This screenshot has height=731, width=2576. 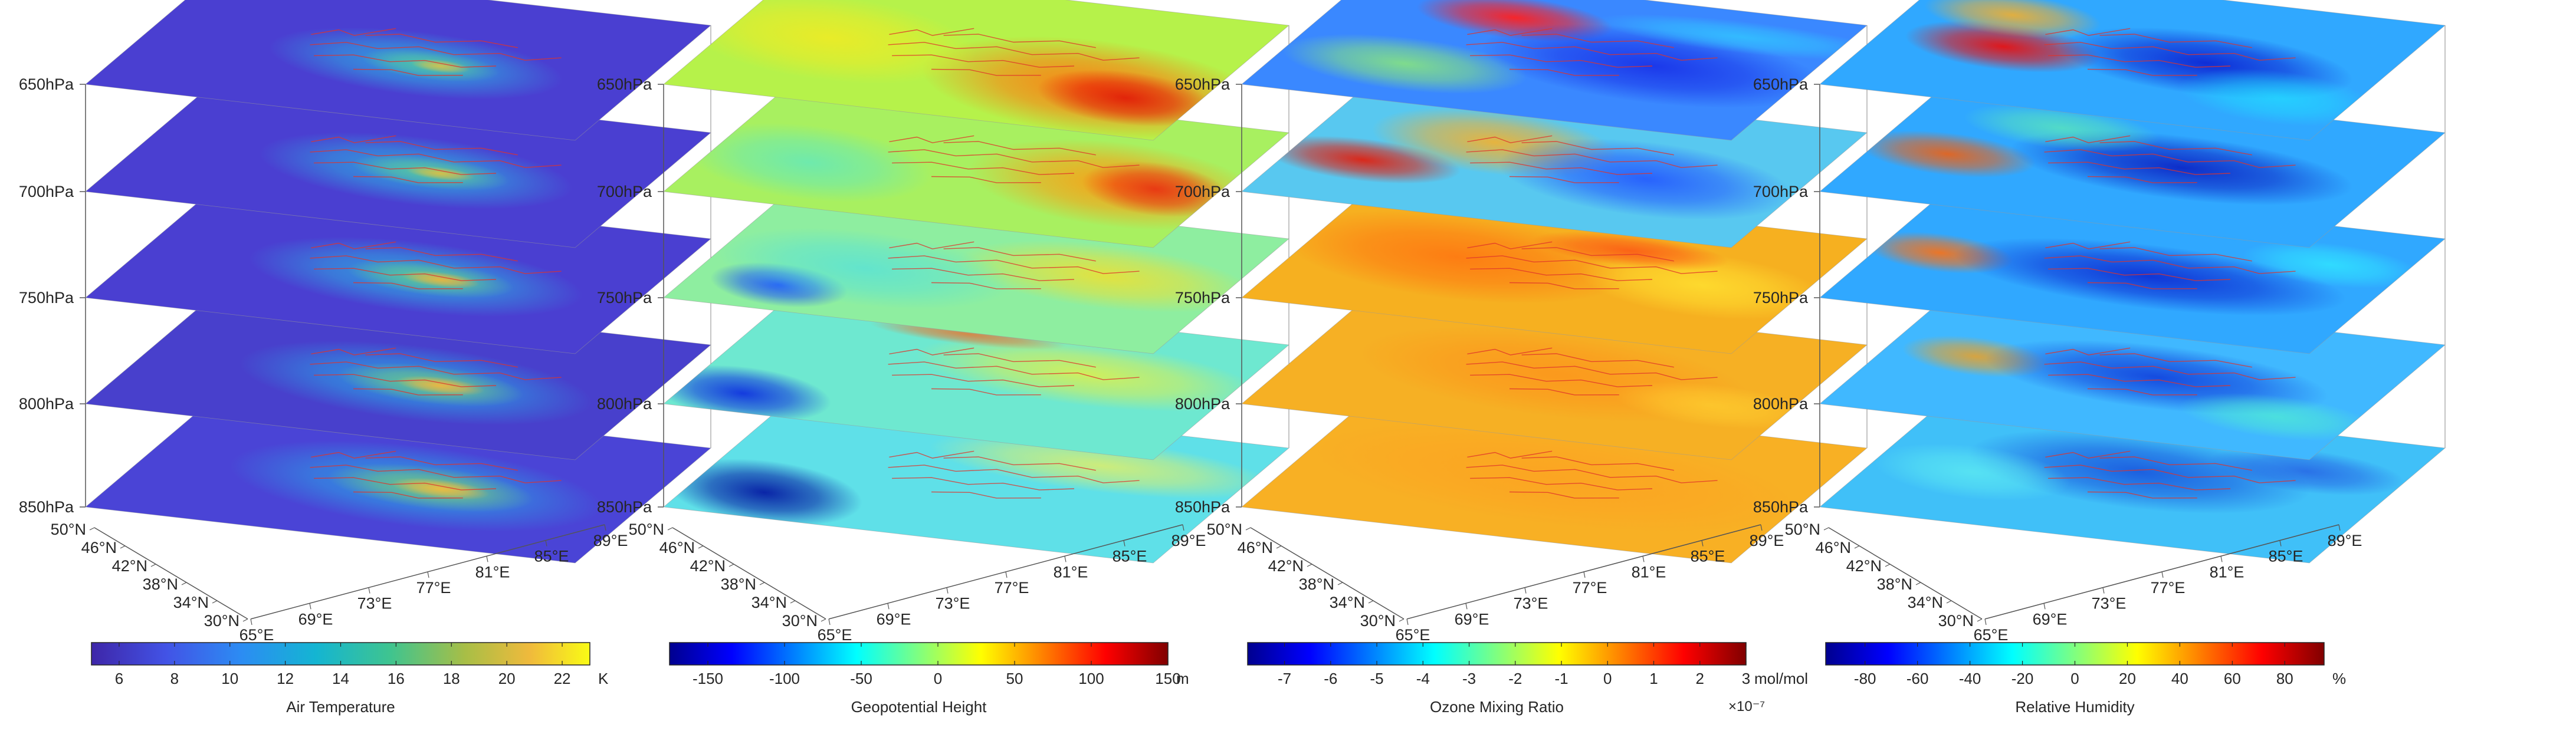 What do you see at coordinates (2339, 678) in the screenshot?
I see `colorbar-unit: %` at bounding box center [2339, 678].